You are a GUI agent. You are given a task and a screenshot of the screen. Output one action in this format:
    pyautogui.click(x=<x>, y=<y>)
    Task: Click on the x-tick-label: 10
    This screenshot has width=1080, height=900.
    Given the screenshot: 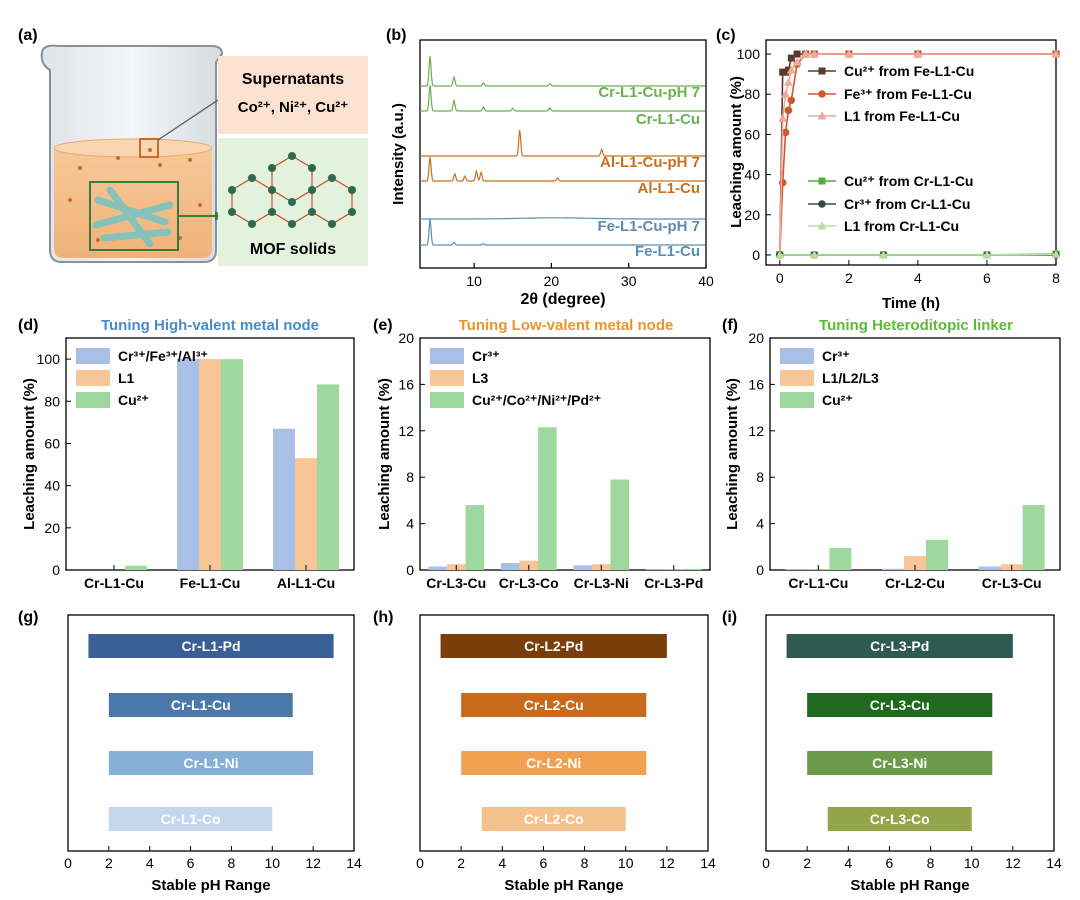 What is the action you would take?
    pyautogui.click(x=272, y=863)
    